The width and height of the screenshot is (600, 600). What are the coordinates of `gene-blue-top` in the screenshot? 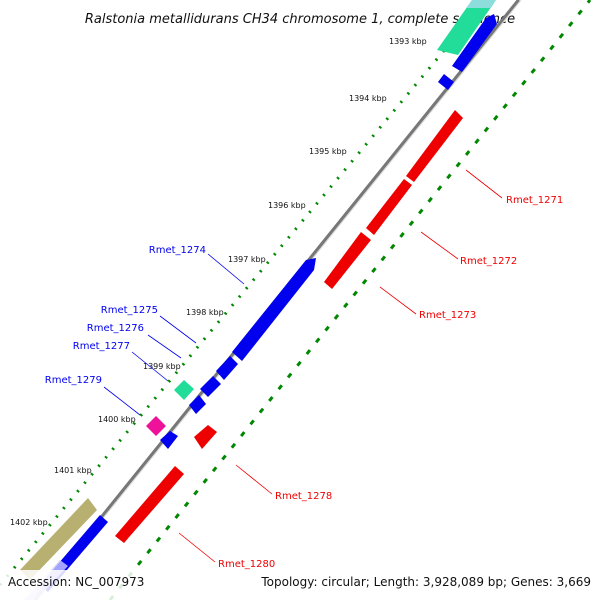 It's located at (474, 43).